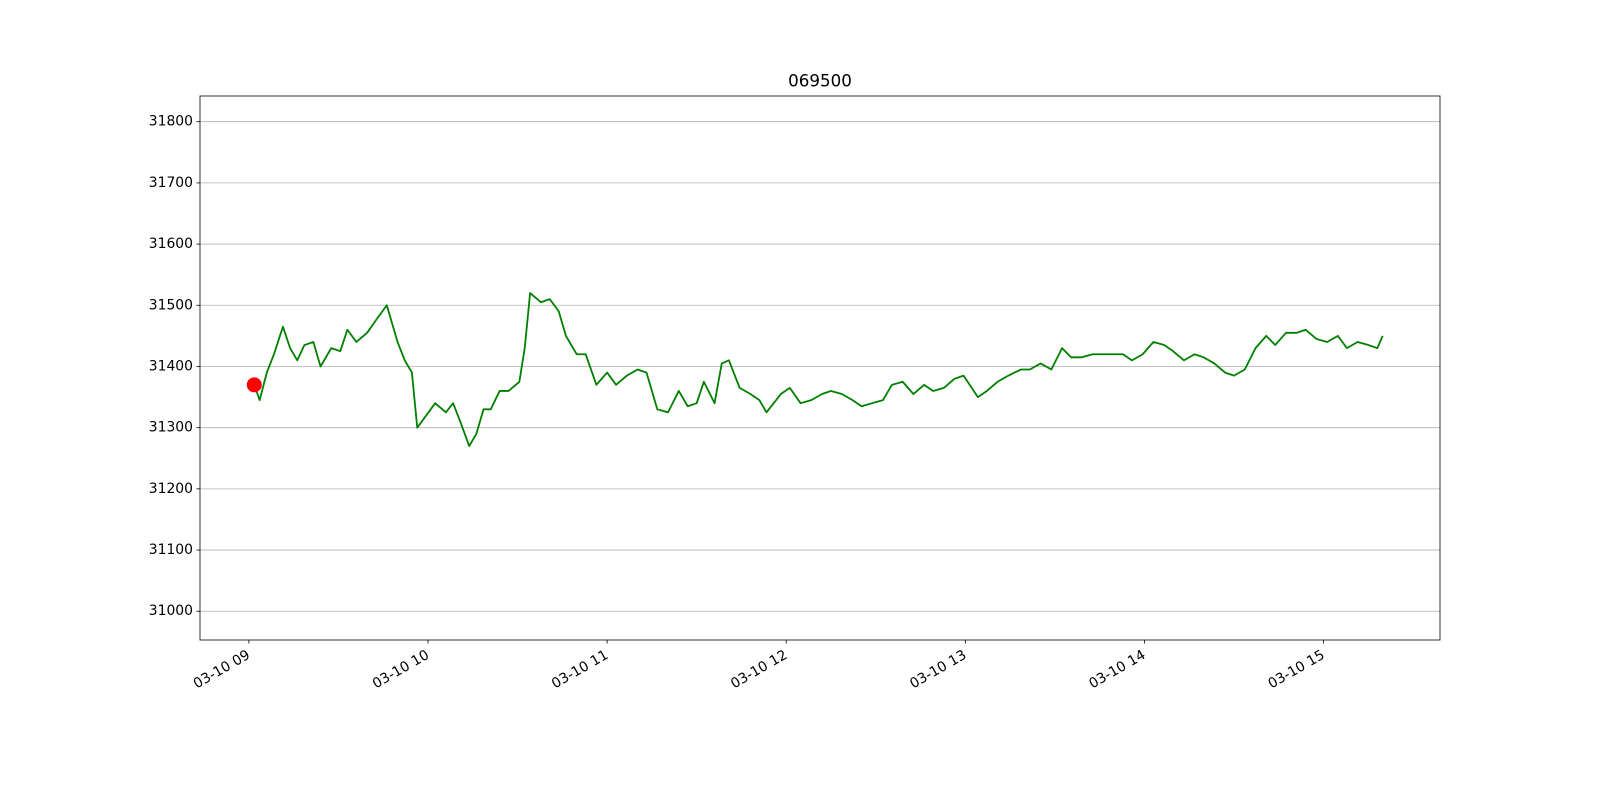  What do you see at coordinates (171, 183) in the screenshot?
I see `y-tick-label: 31700` at bounding box center [171, 183].